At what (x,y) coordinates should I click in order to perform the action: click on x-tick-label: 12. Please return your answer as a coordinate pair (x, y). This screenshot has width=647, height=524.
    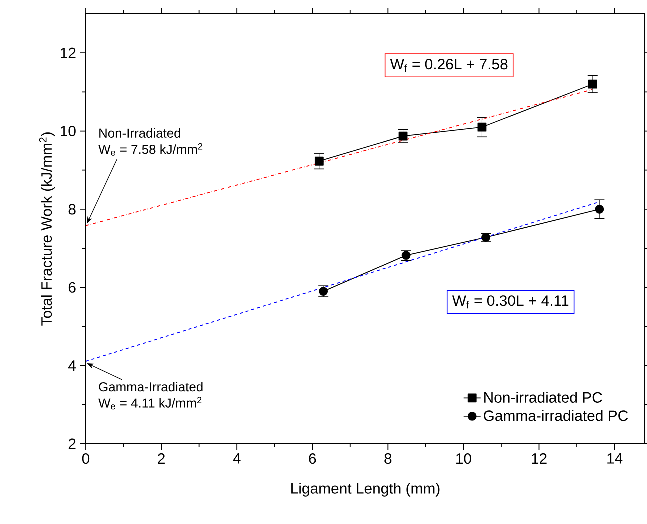
    Looking at the image, I should click on (539, 459).